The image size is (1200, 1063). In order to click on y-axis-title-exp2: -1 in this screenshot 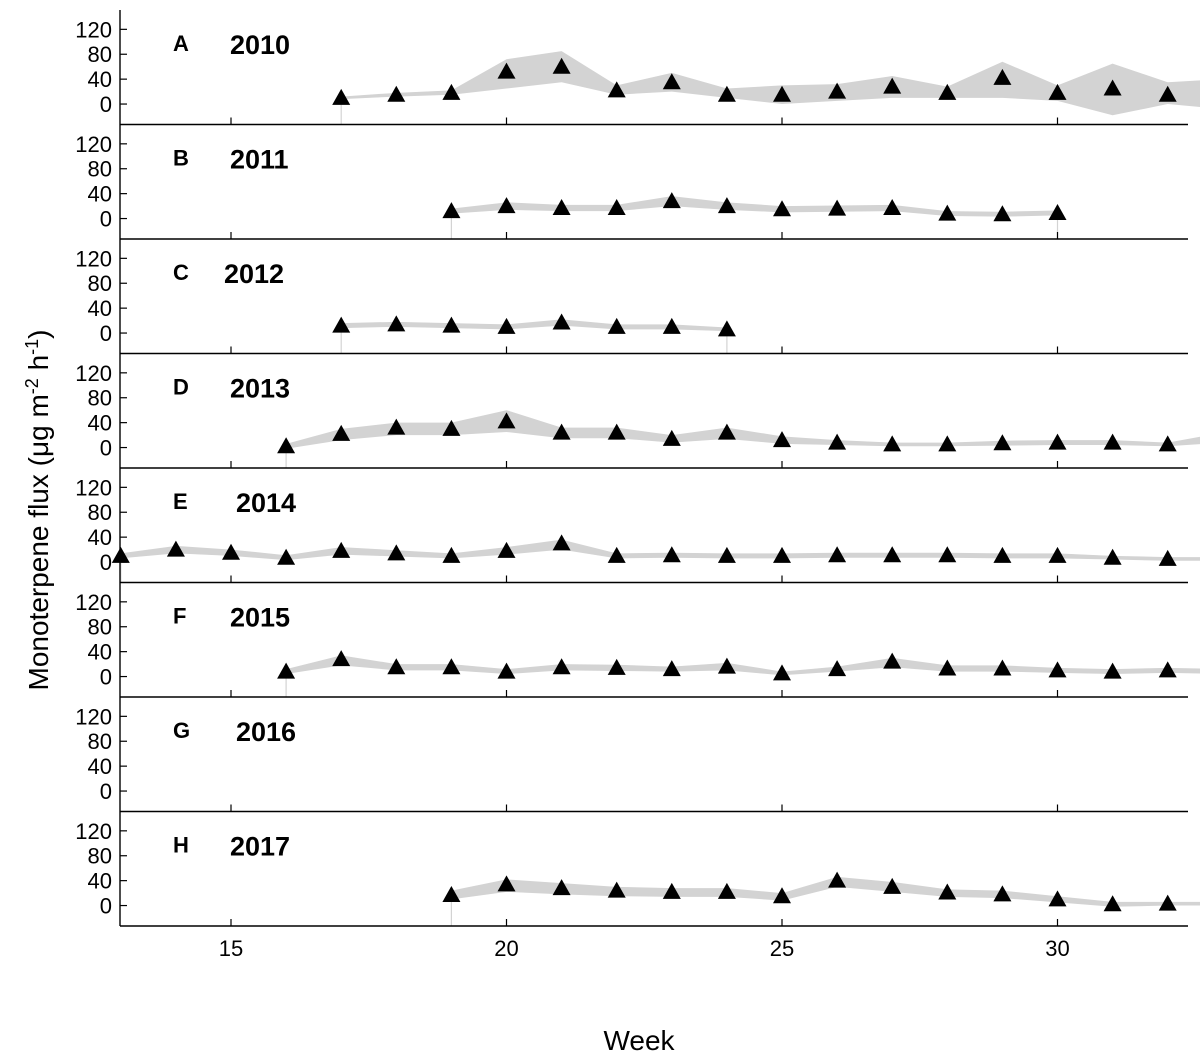, I will do `click(32, 347)`.